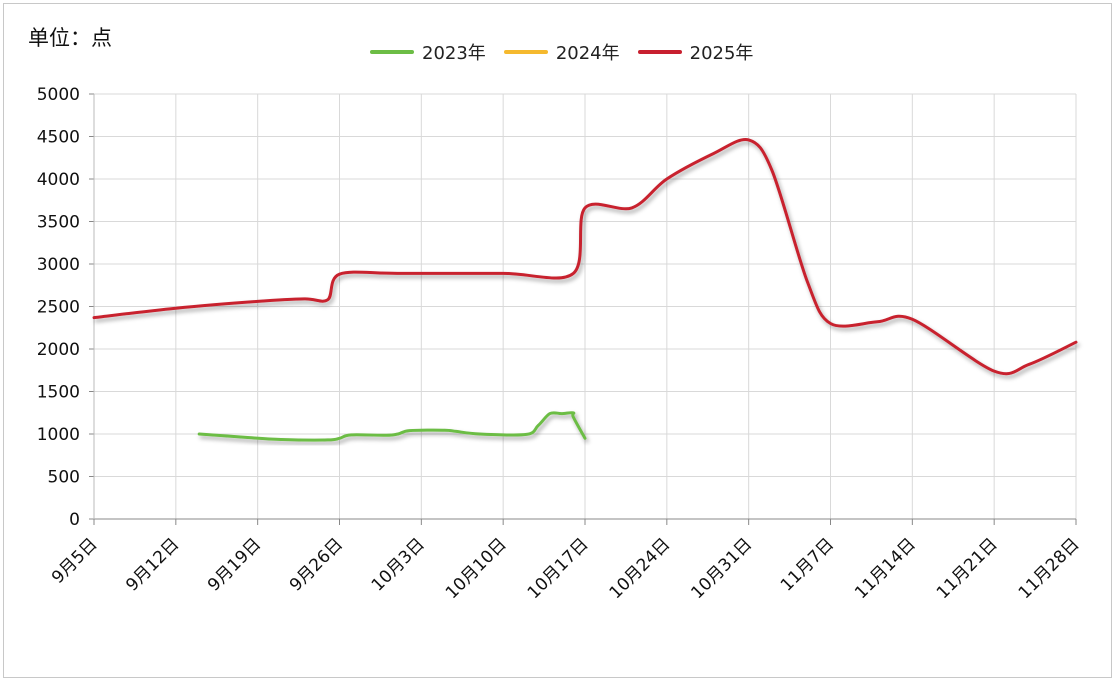 The image size is (1117, 683). I want to click on y-tick-label: 500, so click(64, 478).